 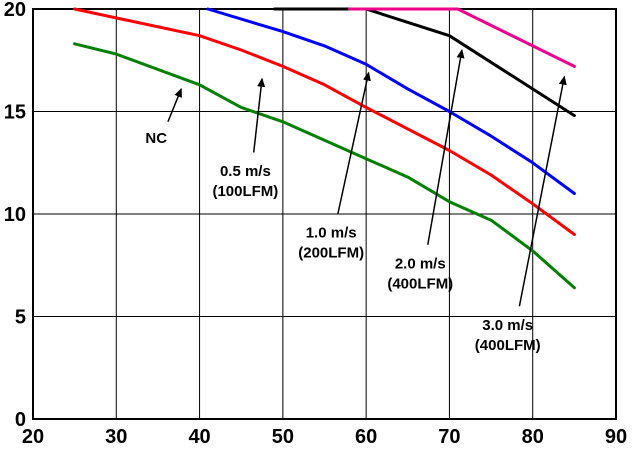 I want to click on annotation-nc: NC, so click(x=163, y=117).